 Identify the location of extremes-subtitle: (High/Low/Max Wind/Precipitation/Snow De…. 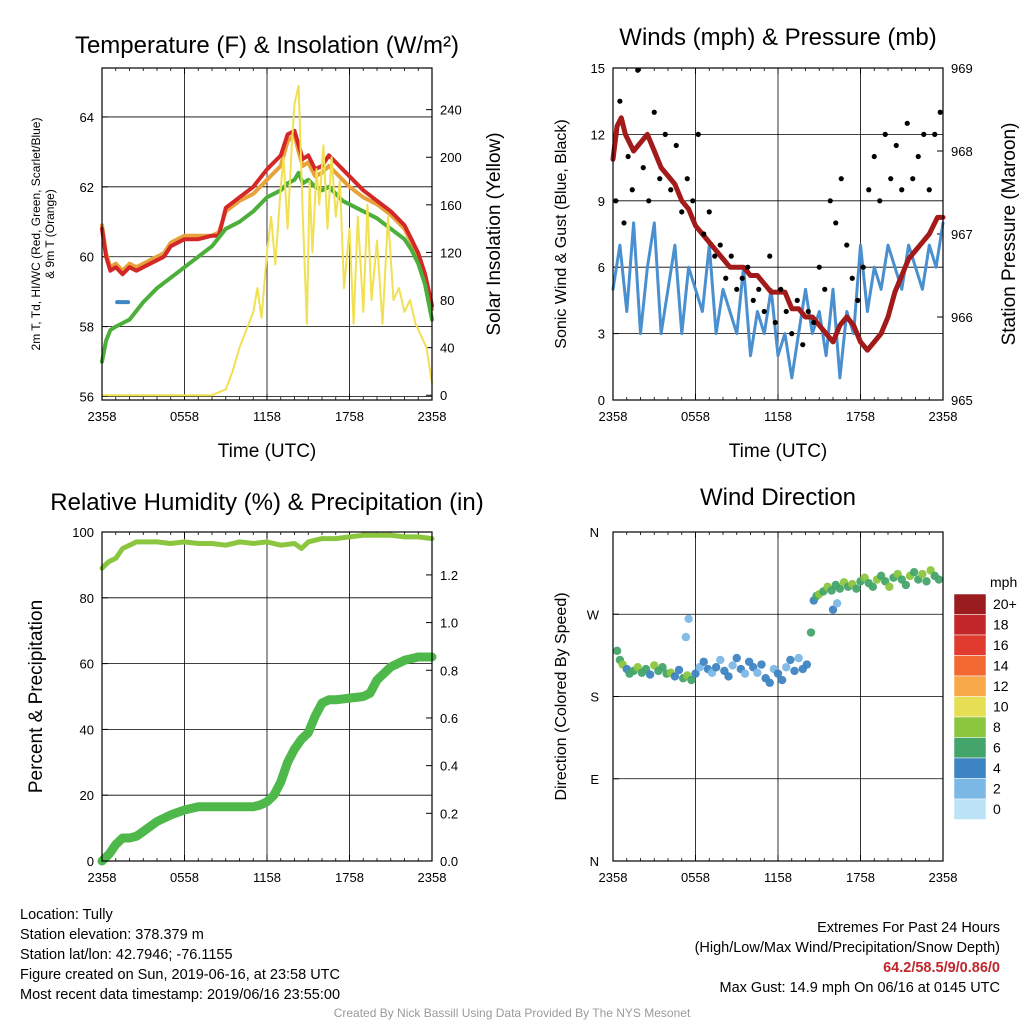
(847, 948).